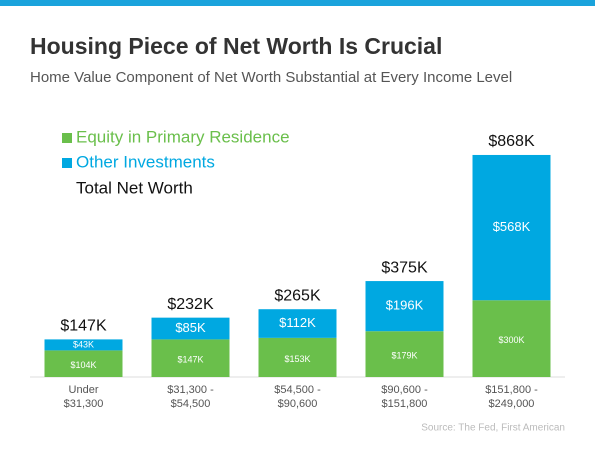  What do you see at coordinates (297, 3) in the screenshot?
I see `top-bar` at bounding box center [297, 3].